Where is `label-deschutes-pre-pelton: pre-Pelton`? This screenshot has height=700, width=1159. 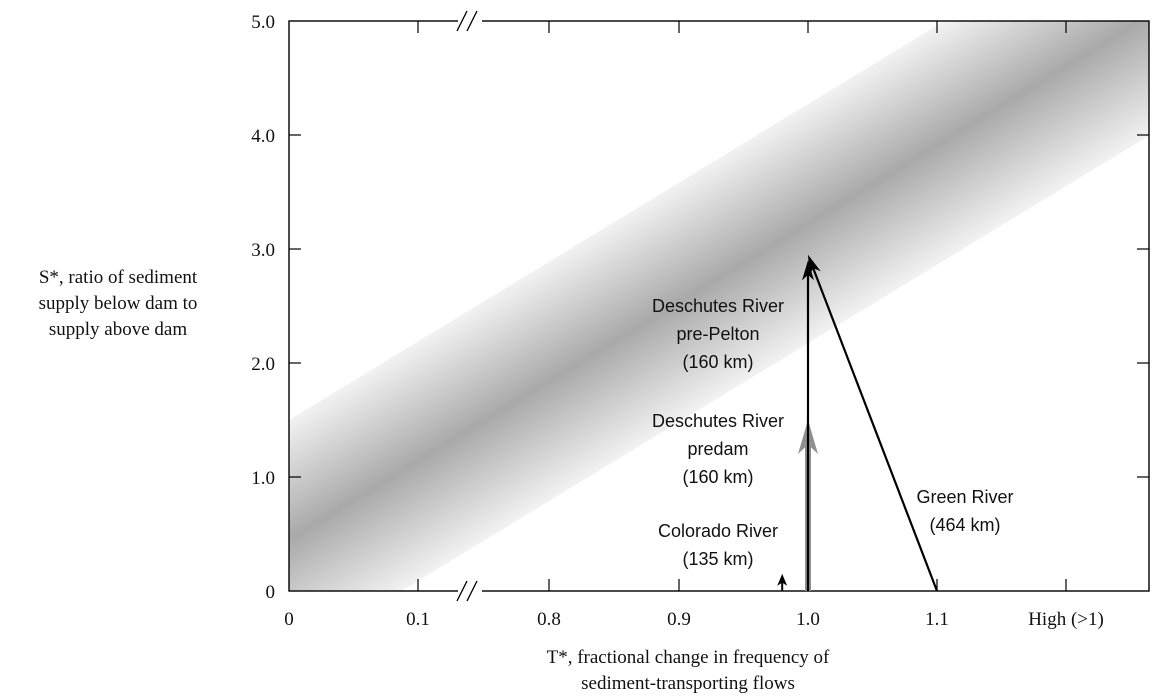
label-deschutes-pre-pelton: pre-Pelton is located at coordinates (717, 334).